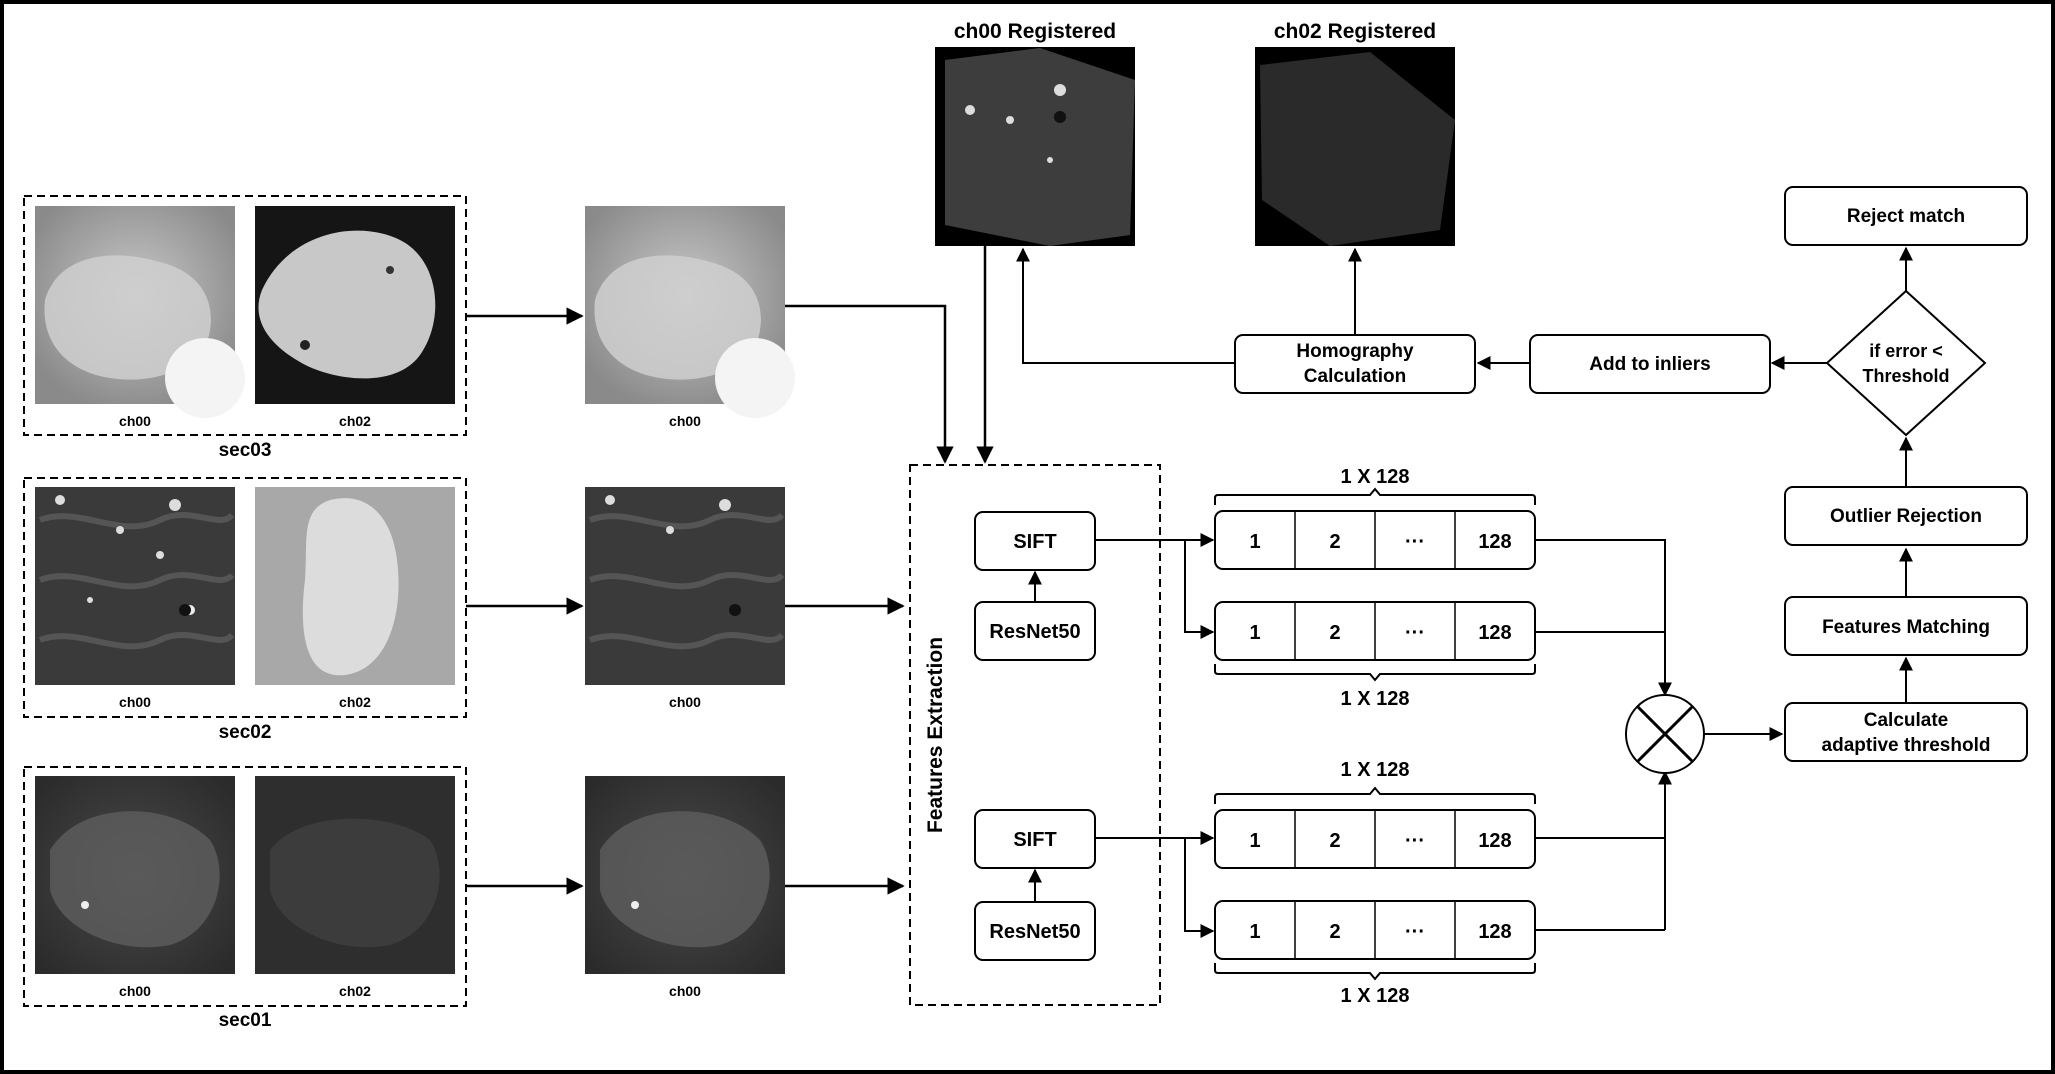  Describe the element at coordinates (135, 586) in the screenshot. I see `image-sec02-ch00` at that location.